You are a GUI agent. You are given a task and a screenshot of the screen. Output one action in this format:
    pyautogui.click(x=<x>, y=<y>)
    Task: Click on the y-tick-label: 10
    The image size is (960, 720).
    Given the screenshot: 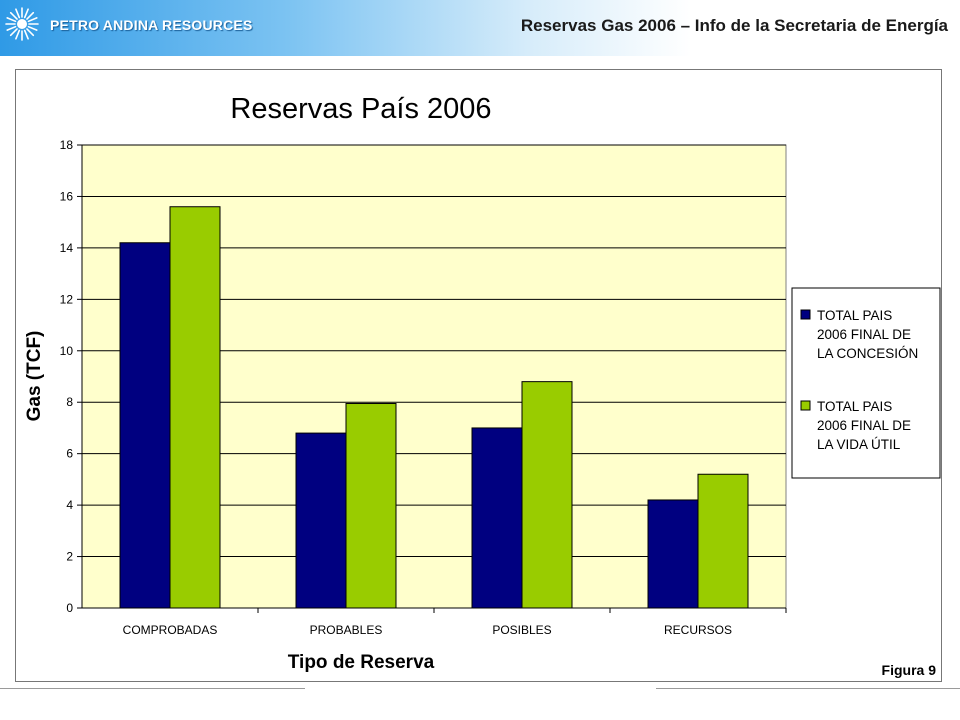 What is the action you would take?
    pyautogui.click(x=67, y=351)
    